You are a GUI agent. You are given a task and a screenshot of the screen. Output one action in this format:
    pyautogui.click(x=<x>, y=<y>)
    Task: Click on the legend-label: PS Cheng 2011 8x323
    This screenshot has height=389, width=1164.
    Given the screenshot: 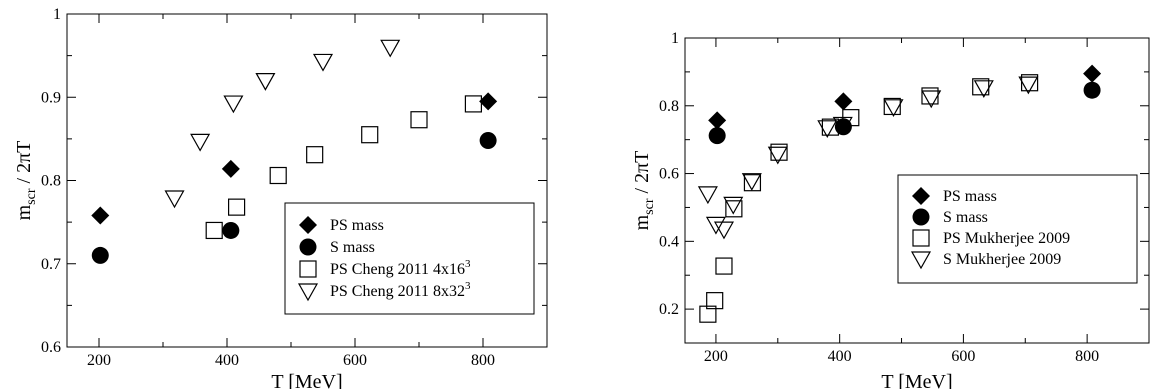 What is the action you would take?
    pyautogui.click(x=400, y=290)
    